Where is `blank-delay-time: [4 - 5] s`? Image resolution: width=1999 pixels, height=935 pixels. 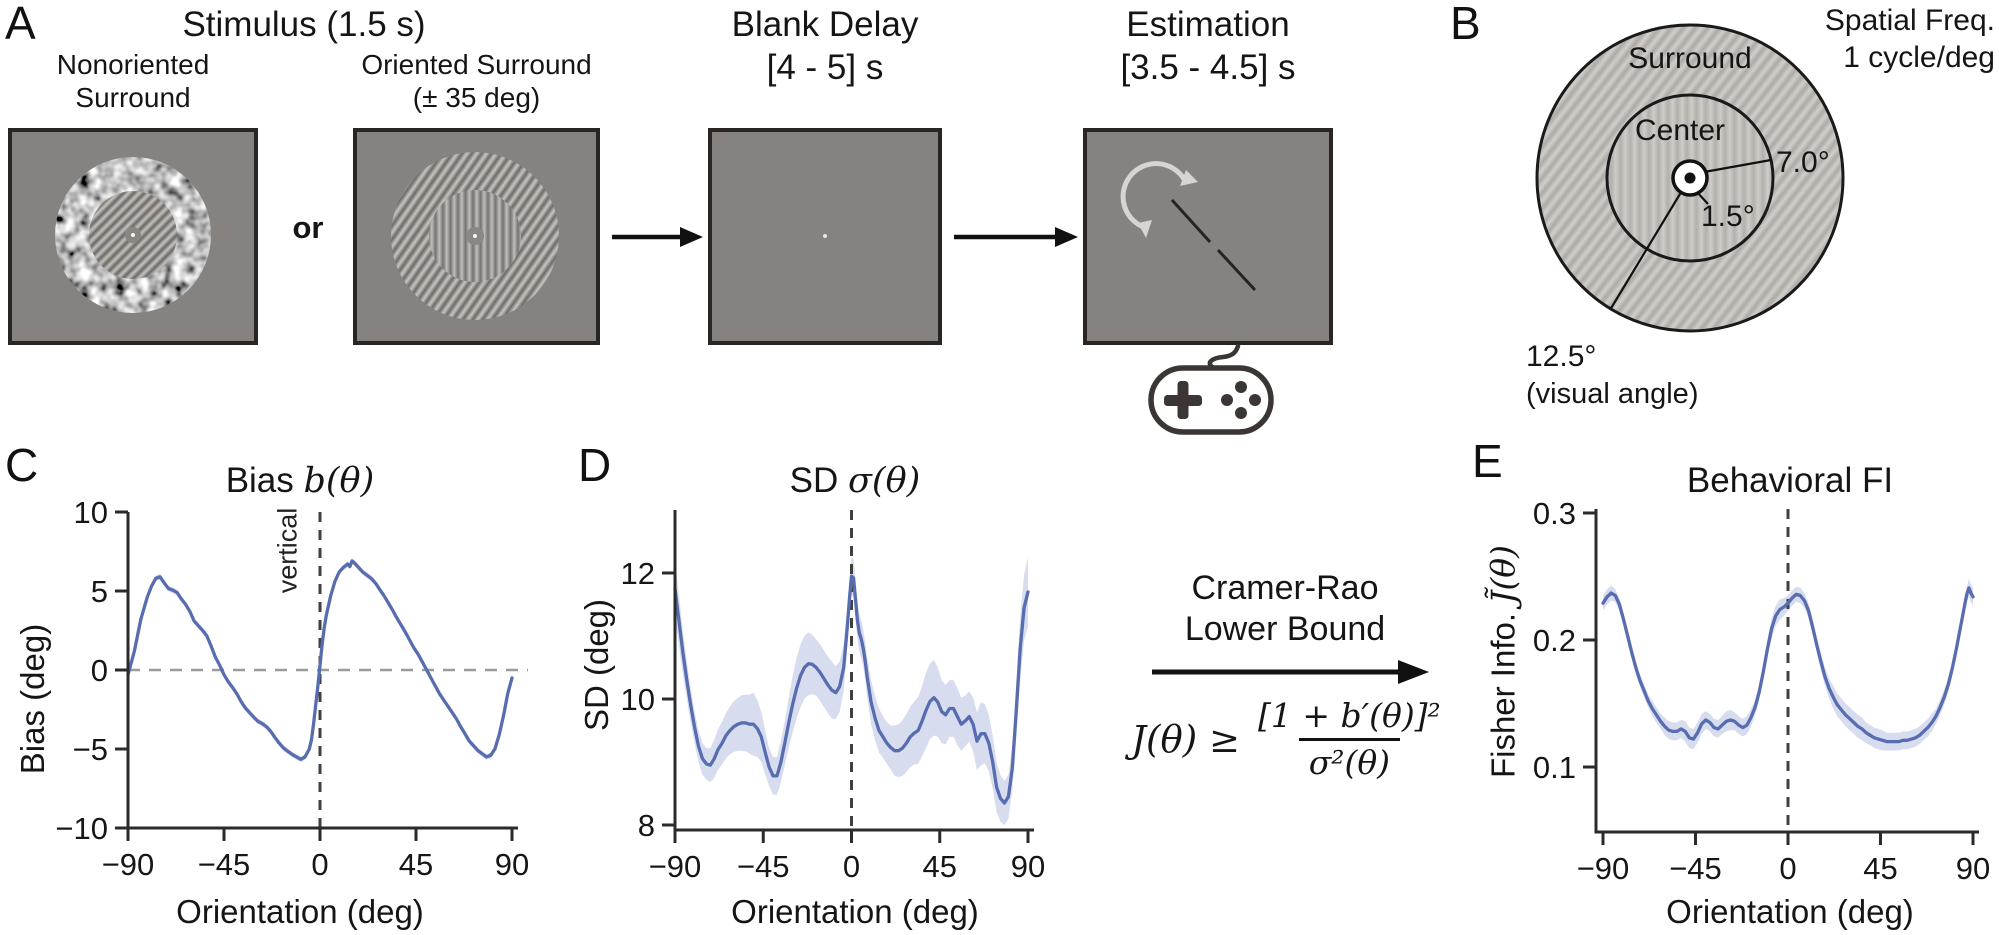
blank-delay-time: [4 - 5] s is located at coordinates (825, 67).